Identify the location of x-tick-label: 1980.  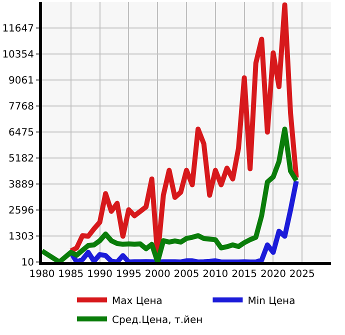
(42, 274).